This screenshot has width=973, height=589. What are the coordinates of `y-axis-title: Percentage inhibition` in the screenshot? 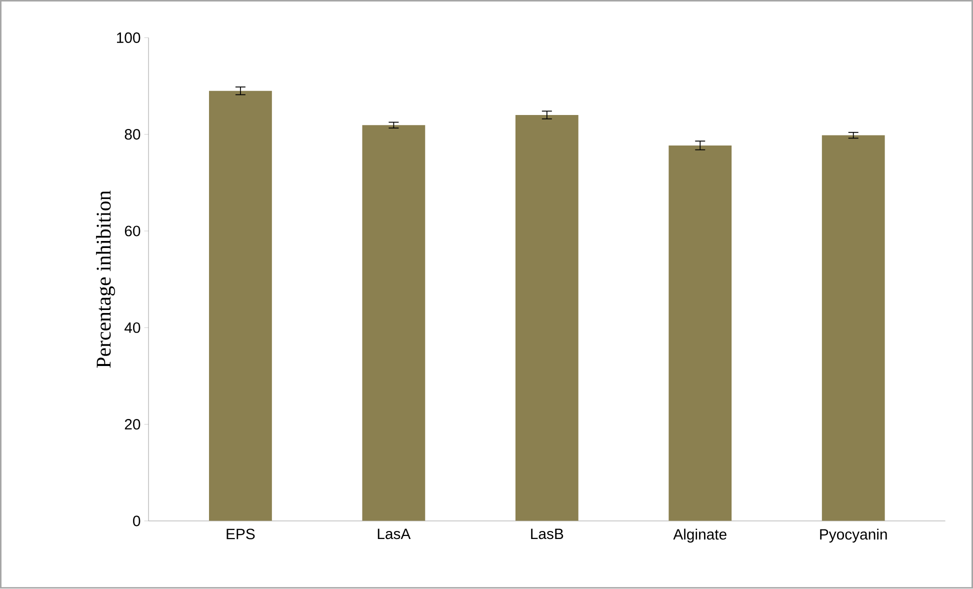 It's located at (106, 279).